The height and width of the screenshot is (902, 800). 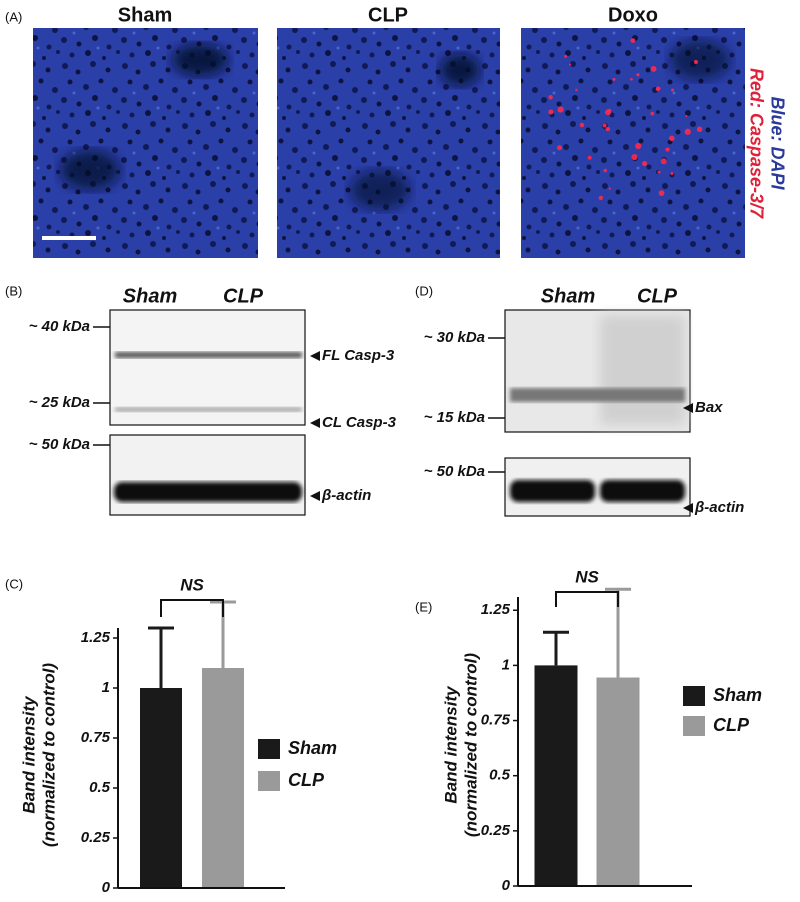 What do you see at coordinates (423, 606) in the screenshot?
I see `panel-label: (E)` at bounding box center [423, 606].